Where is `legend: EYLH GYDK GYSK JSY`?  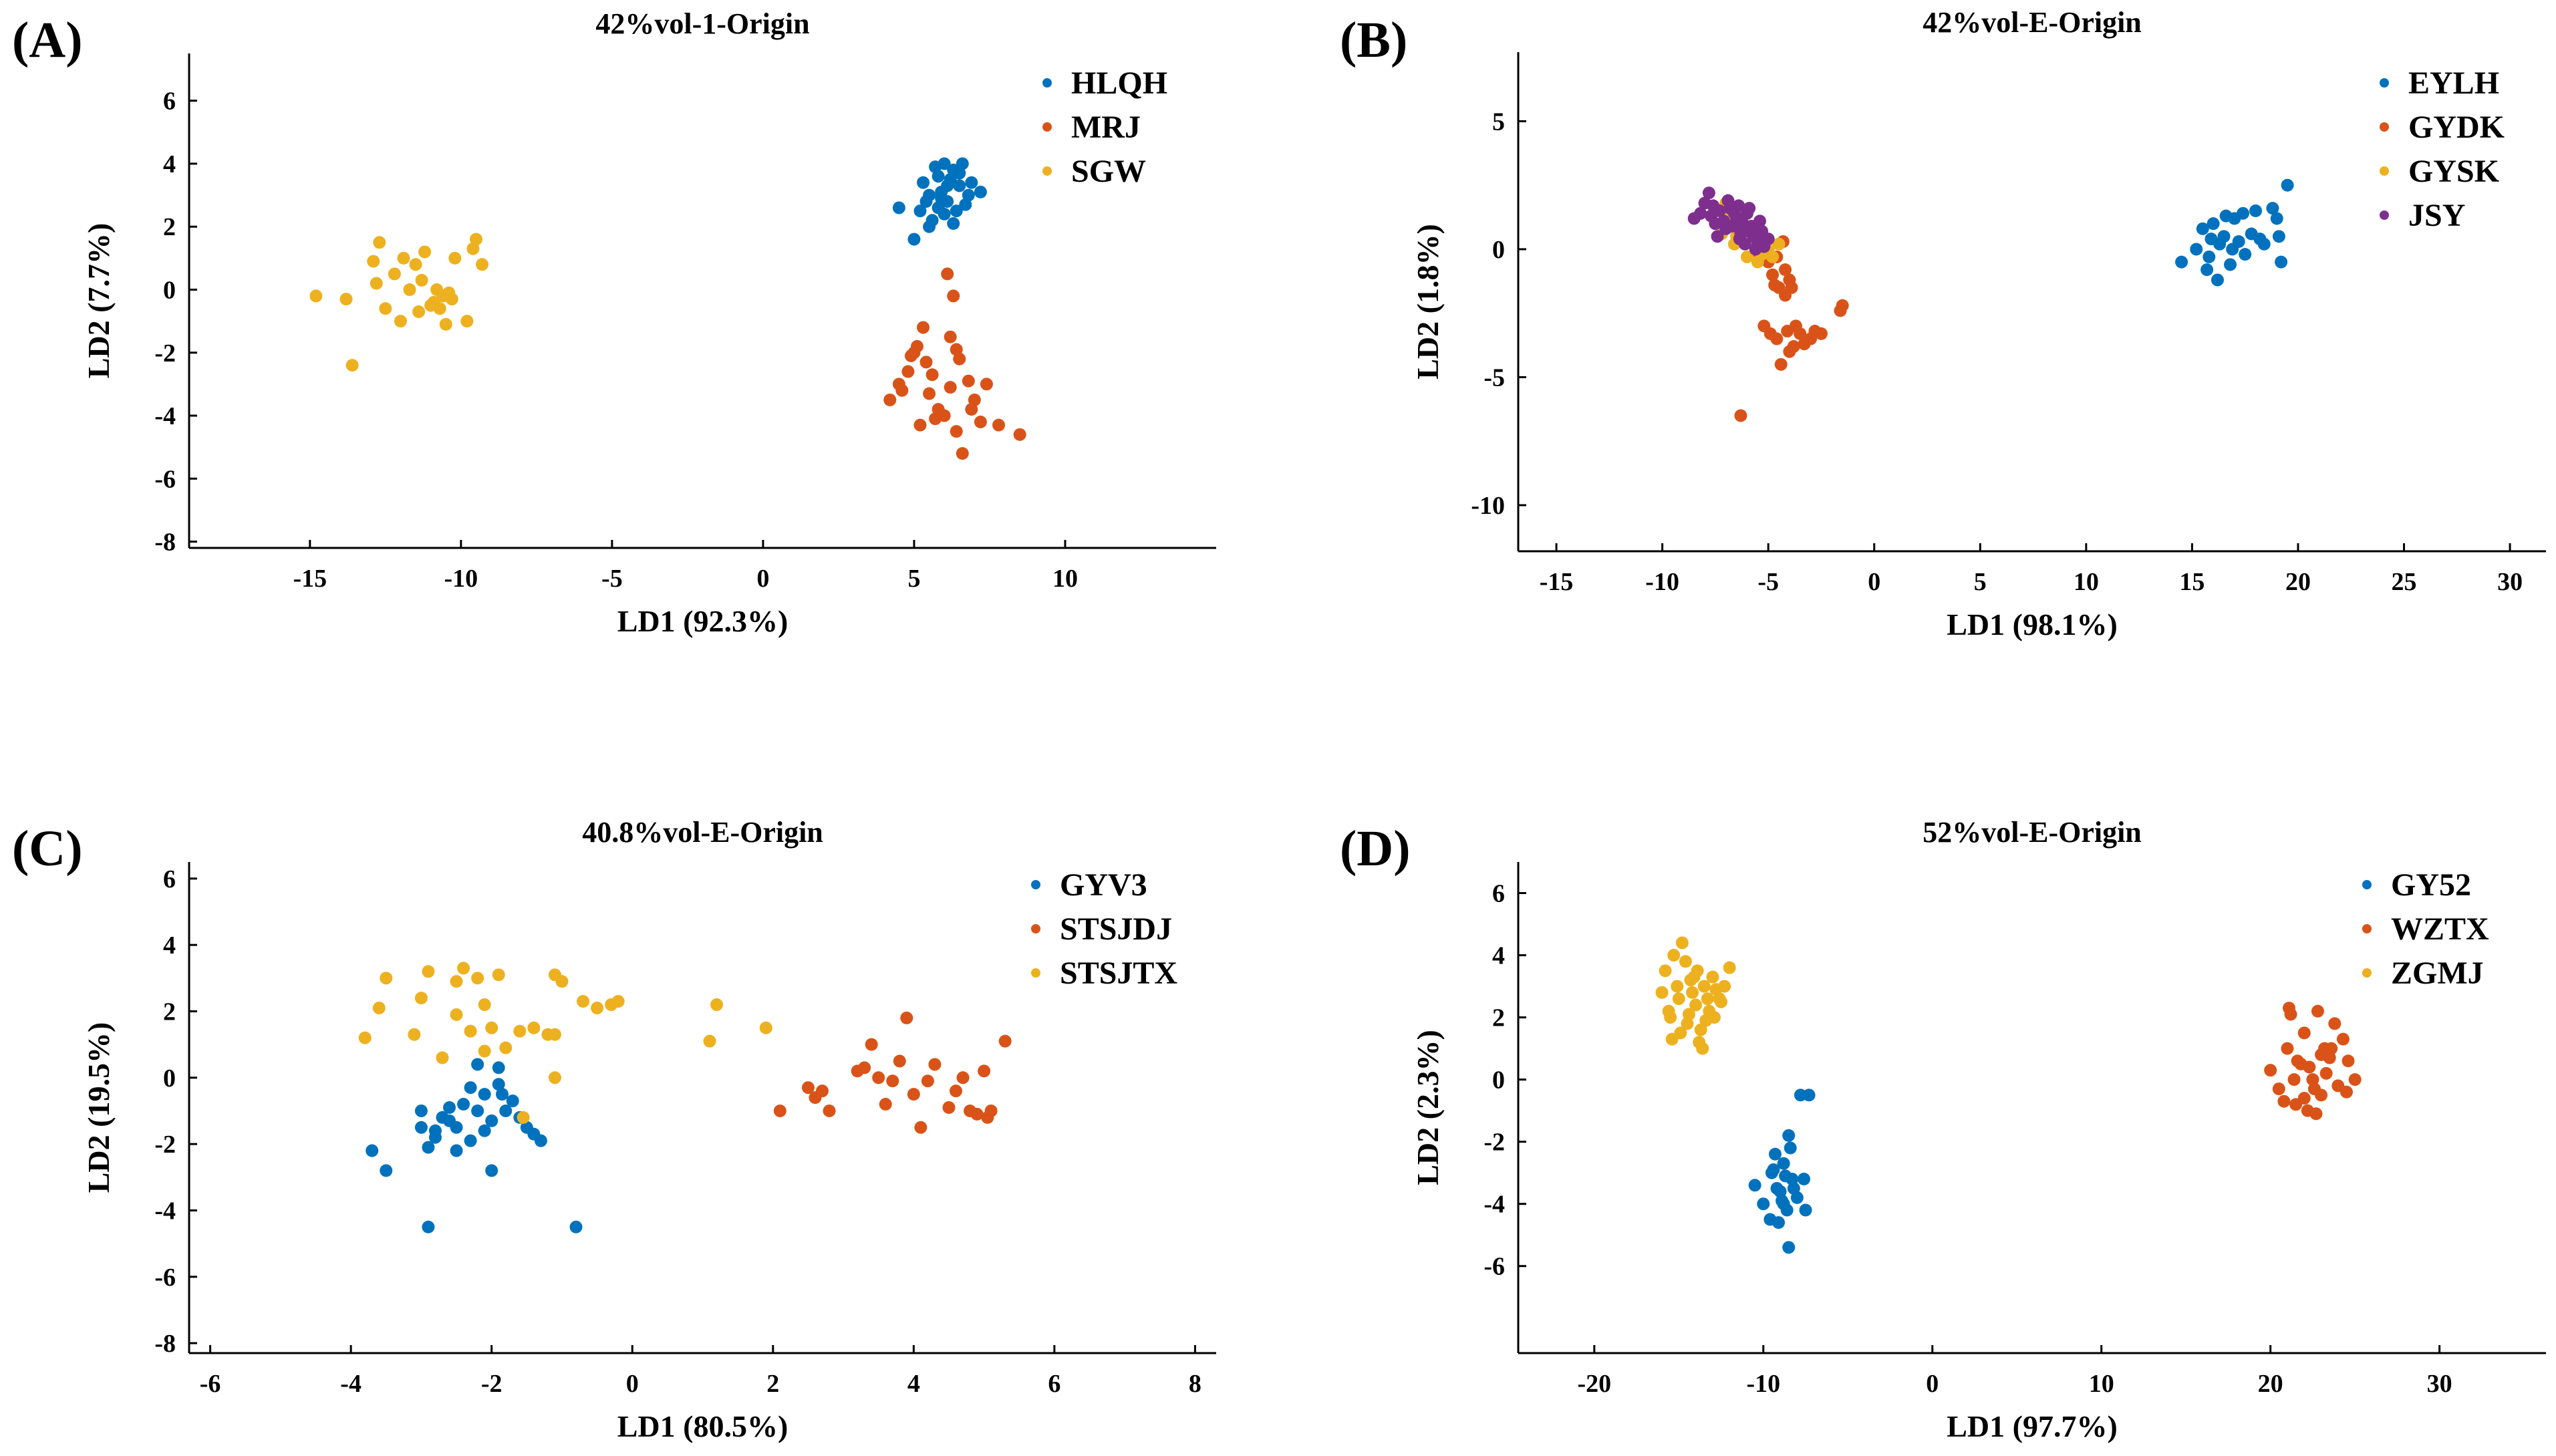 legend: EYLH GYDK GYSK JSY is located at coordinates (2442, 149).